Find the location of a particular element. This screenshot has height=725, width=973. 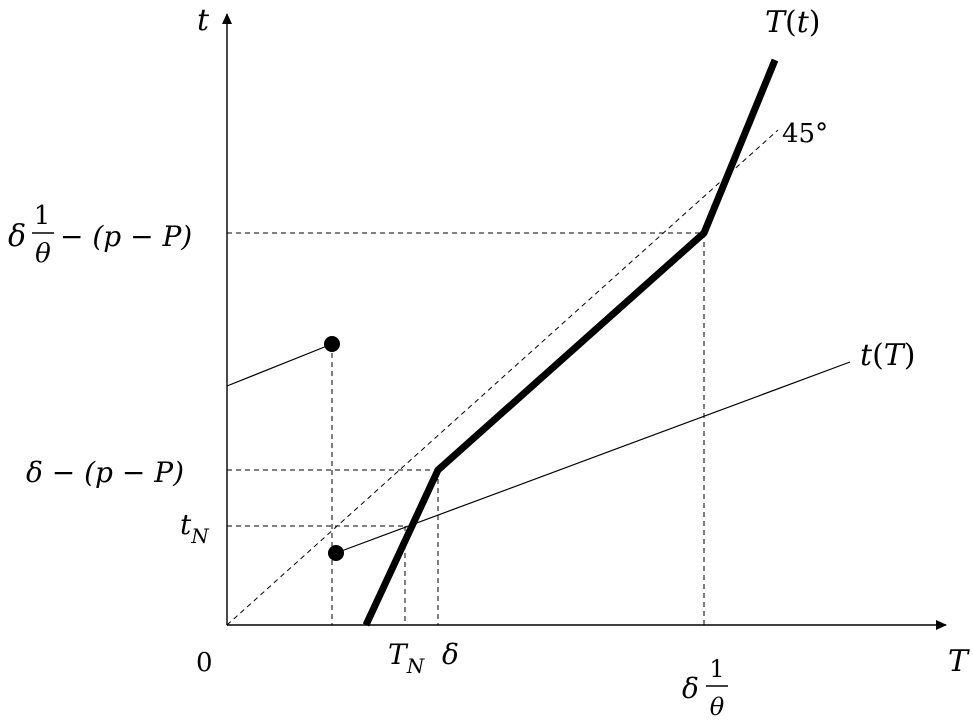

y-tick-upper-tail: − (p − P) is located at coordinates (126, 236).